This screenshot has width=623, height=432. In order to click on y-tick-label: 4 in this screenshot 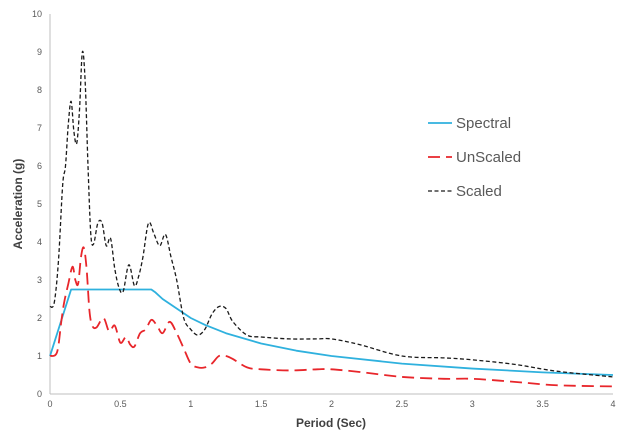, I will do `click(39, 242)`.